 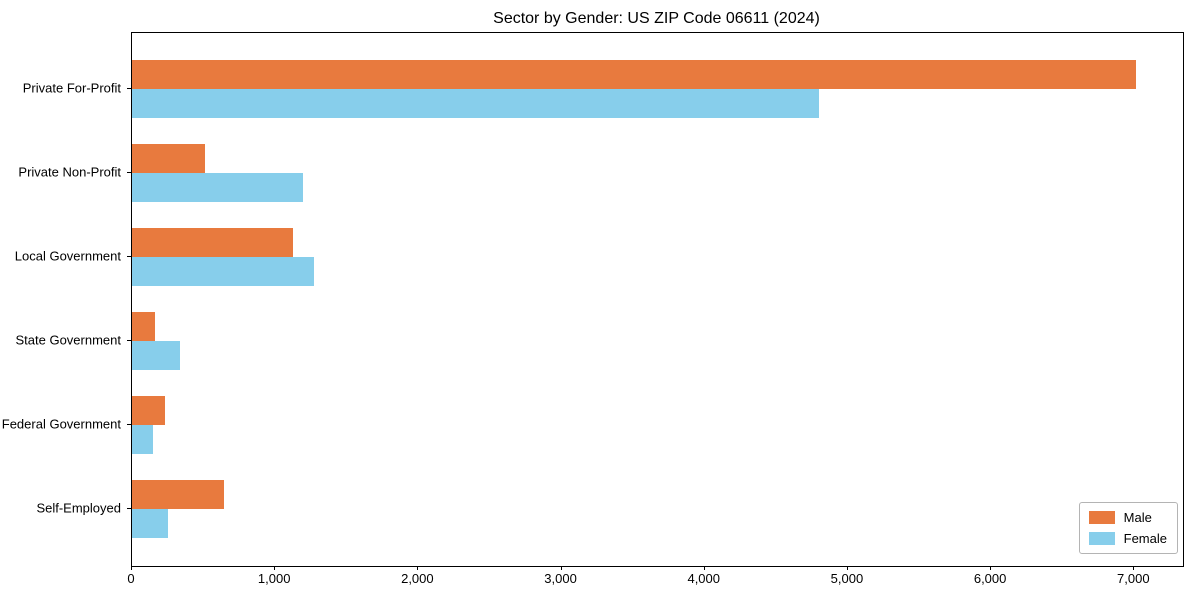 I want to click on category-label: Federal Government, so click(x=61, y=424).